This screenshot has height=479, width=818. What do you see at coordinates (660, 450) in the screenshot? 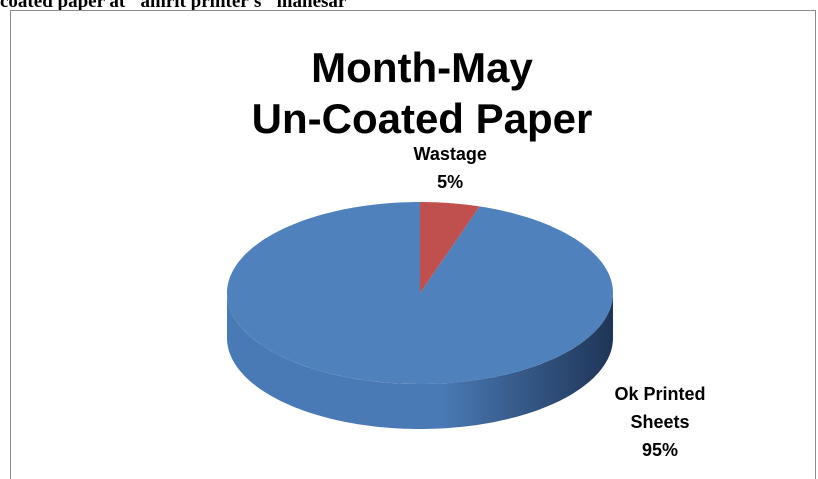
I see `pie-label-0-line-2: 95%` at bounding box center [660, 450].